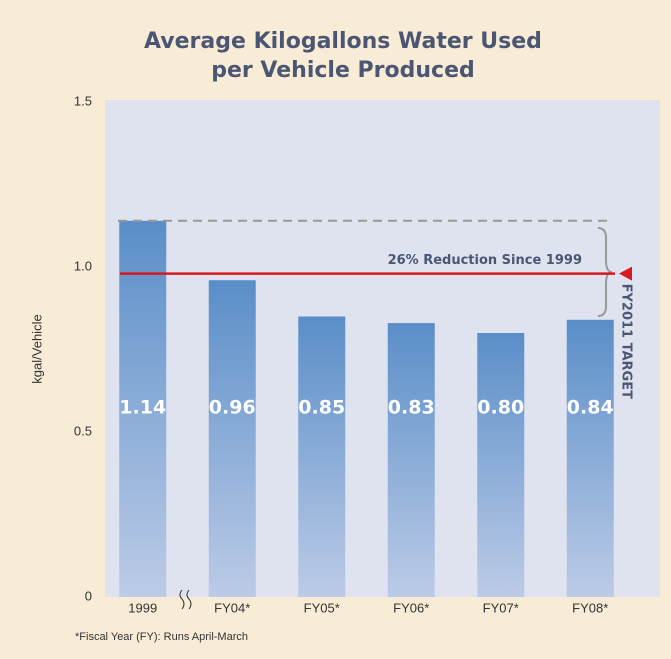 The height and width of the screenshot is (659, 671). I want to click on data-label: 1.14, so click(142, 408).